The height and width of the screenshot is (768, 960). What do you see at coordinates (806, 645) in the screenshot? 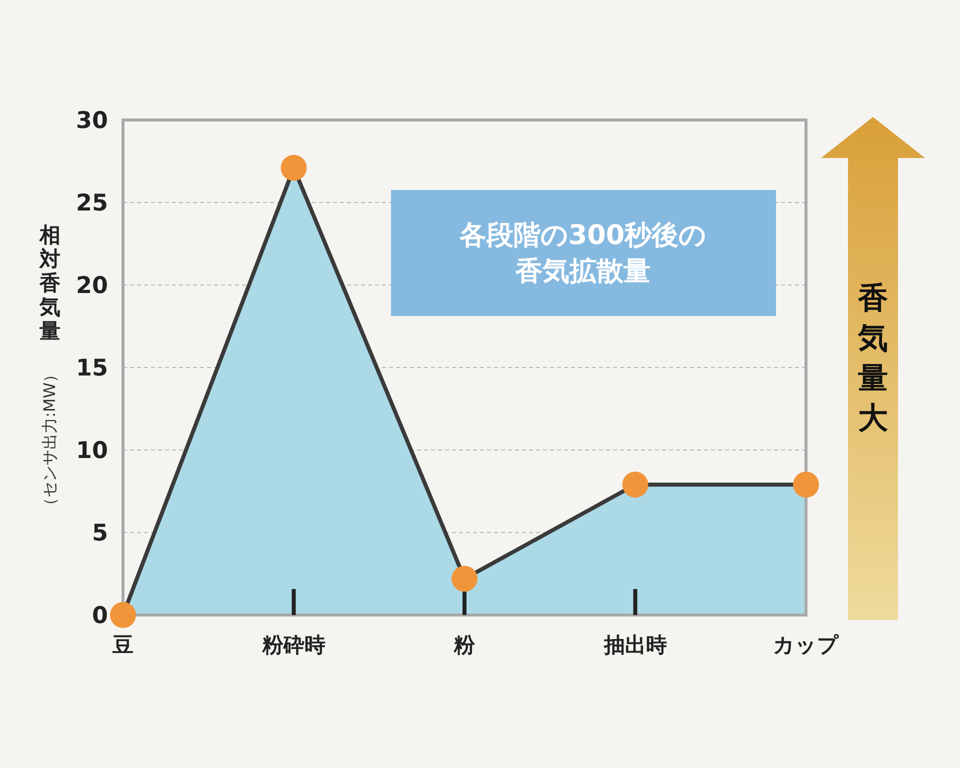
I see `x-tick-label: カップ` at bounding box center [806, 645].